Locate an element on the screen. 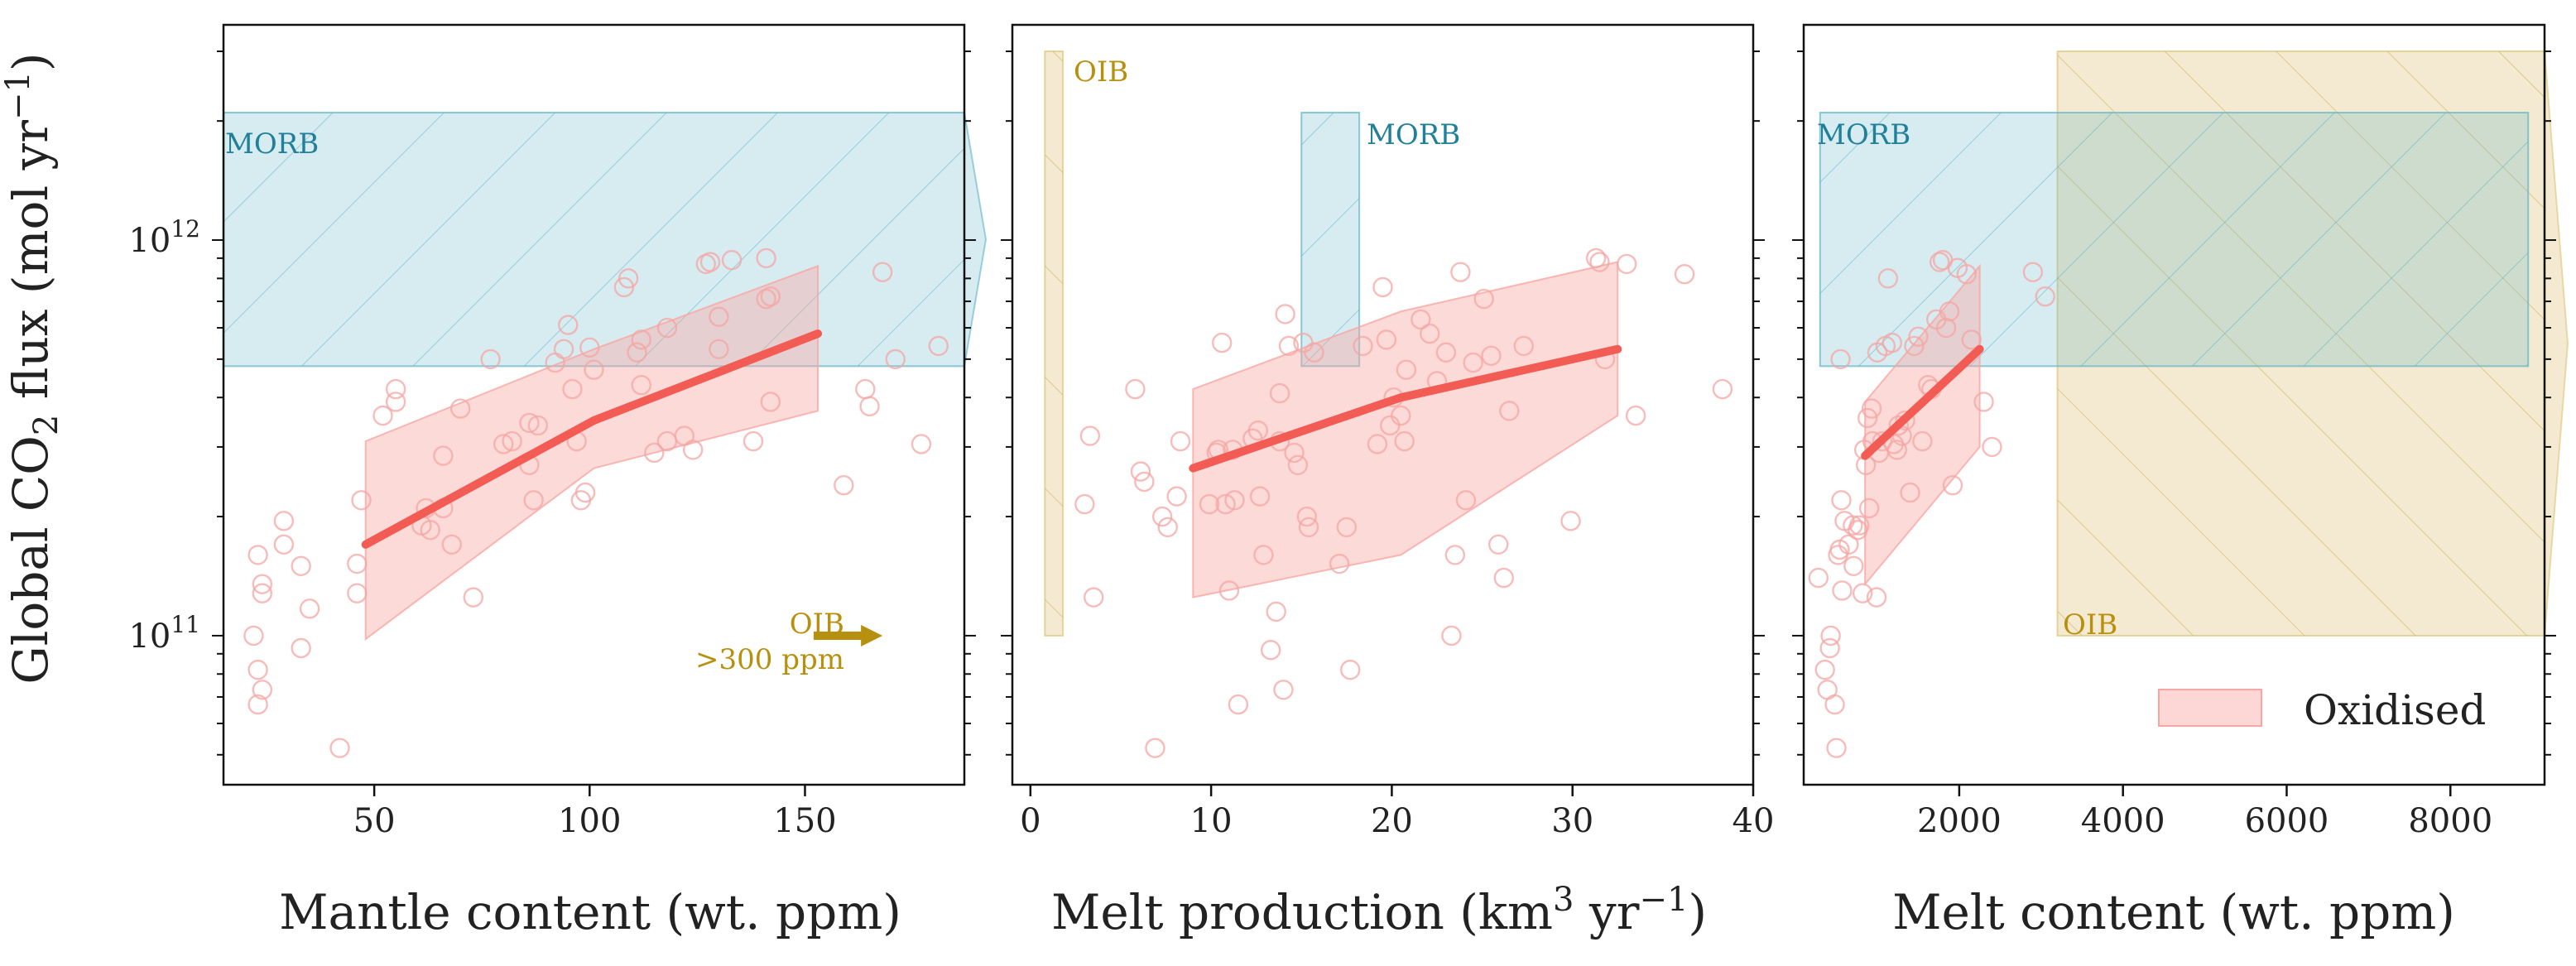 The width and height of the screenshot is (2576, 966). x-tick-label: 0 is located at coordinates (1030, 821).